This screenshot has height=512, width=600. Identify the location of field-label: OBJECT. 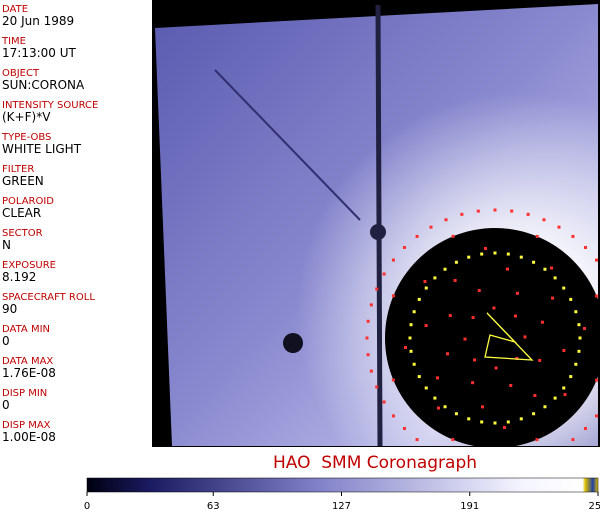
(21, 73).